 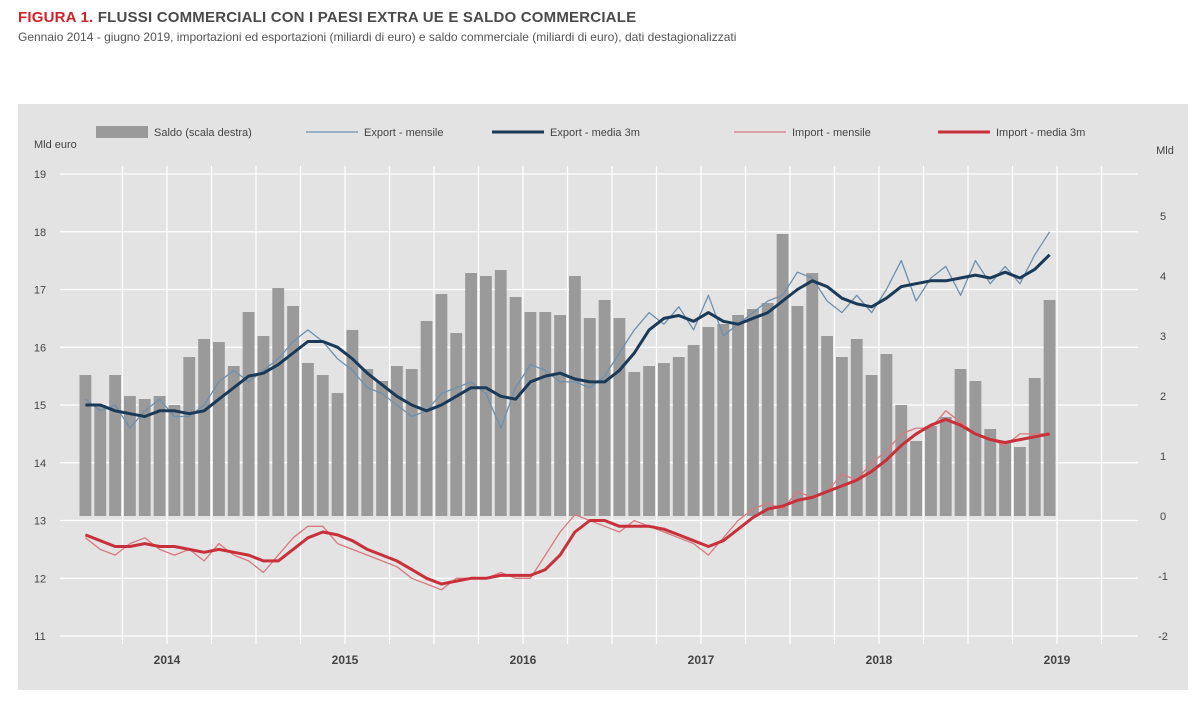 I want to click on y-left-tick-label: 11, so click(x=39, y=637).